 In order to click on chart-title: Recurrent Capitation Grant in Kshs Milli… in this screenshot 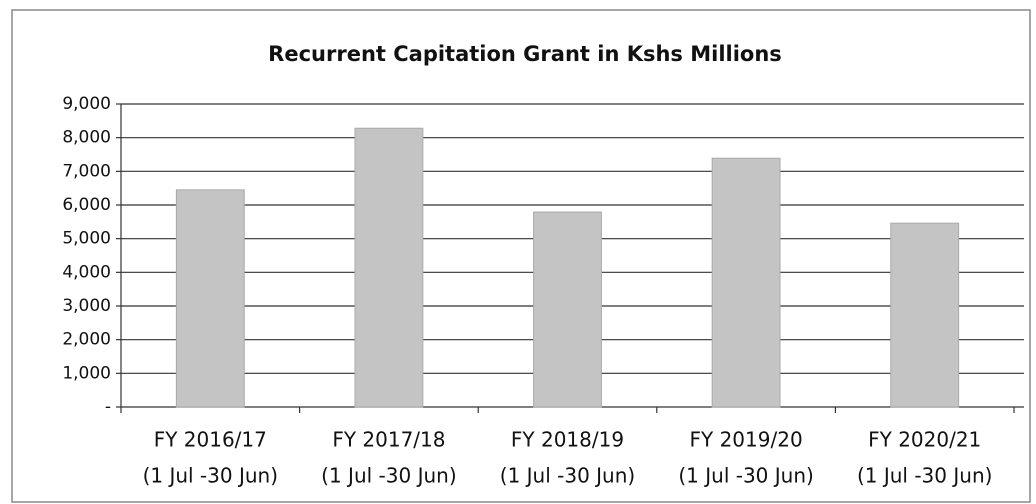, I will do `click(525, 54)`.